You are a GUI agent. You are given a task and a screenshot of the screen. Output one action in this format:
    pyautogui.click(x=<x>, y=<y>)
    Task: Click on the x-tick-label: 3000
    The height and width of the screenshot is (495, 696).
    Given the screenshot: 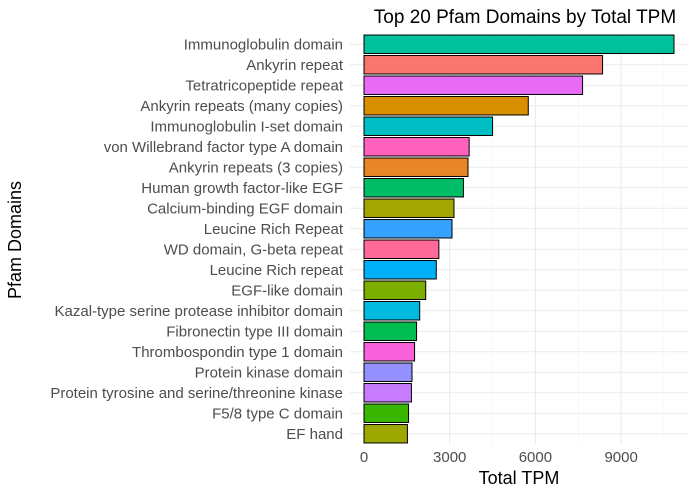 What is the action you would take?
    pyautogui.click(x=449, y=457)
    